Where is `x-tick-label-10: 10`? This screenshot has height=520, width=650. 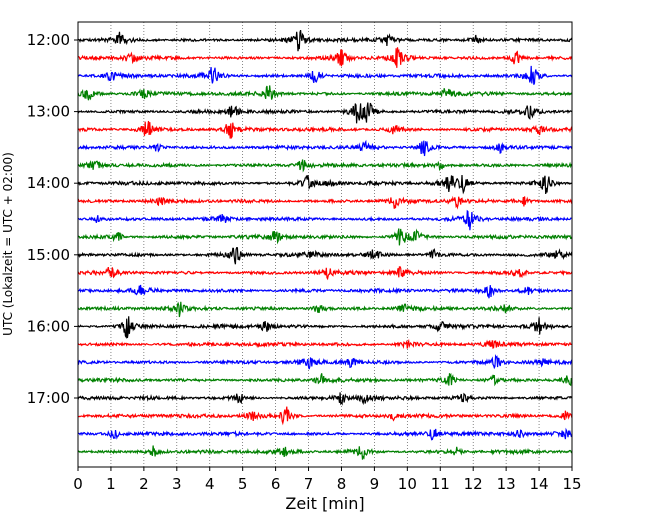 x-tick-label-10: 10 is located at coordinates (407, 484).